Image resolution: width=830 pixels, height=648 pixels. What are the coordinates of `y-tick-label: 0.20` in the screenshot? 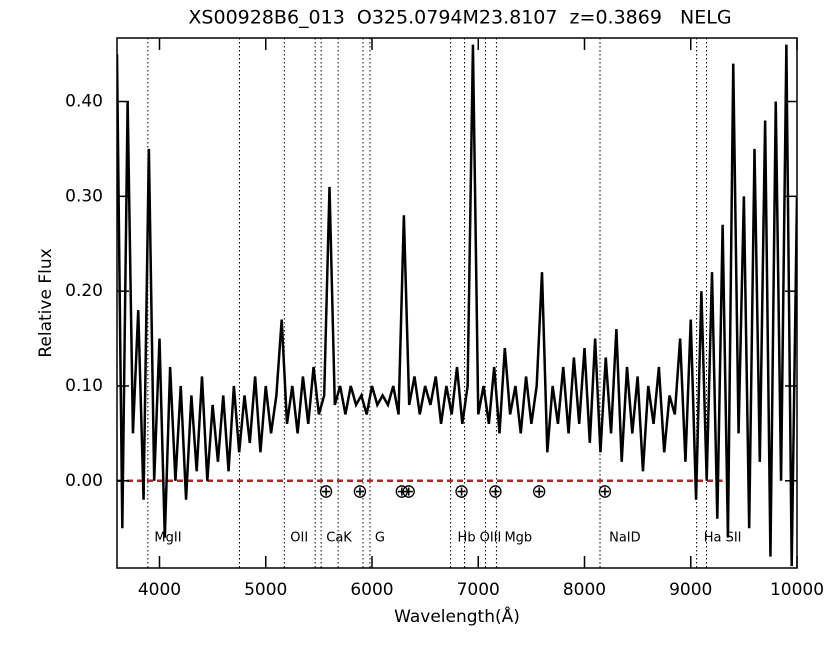 It's located at (84, 291).